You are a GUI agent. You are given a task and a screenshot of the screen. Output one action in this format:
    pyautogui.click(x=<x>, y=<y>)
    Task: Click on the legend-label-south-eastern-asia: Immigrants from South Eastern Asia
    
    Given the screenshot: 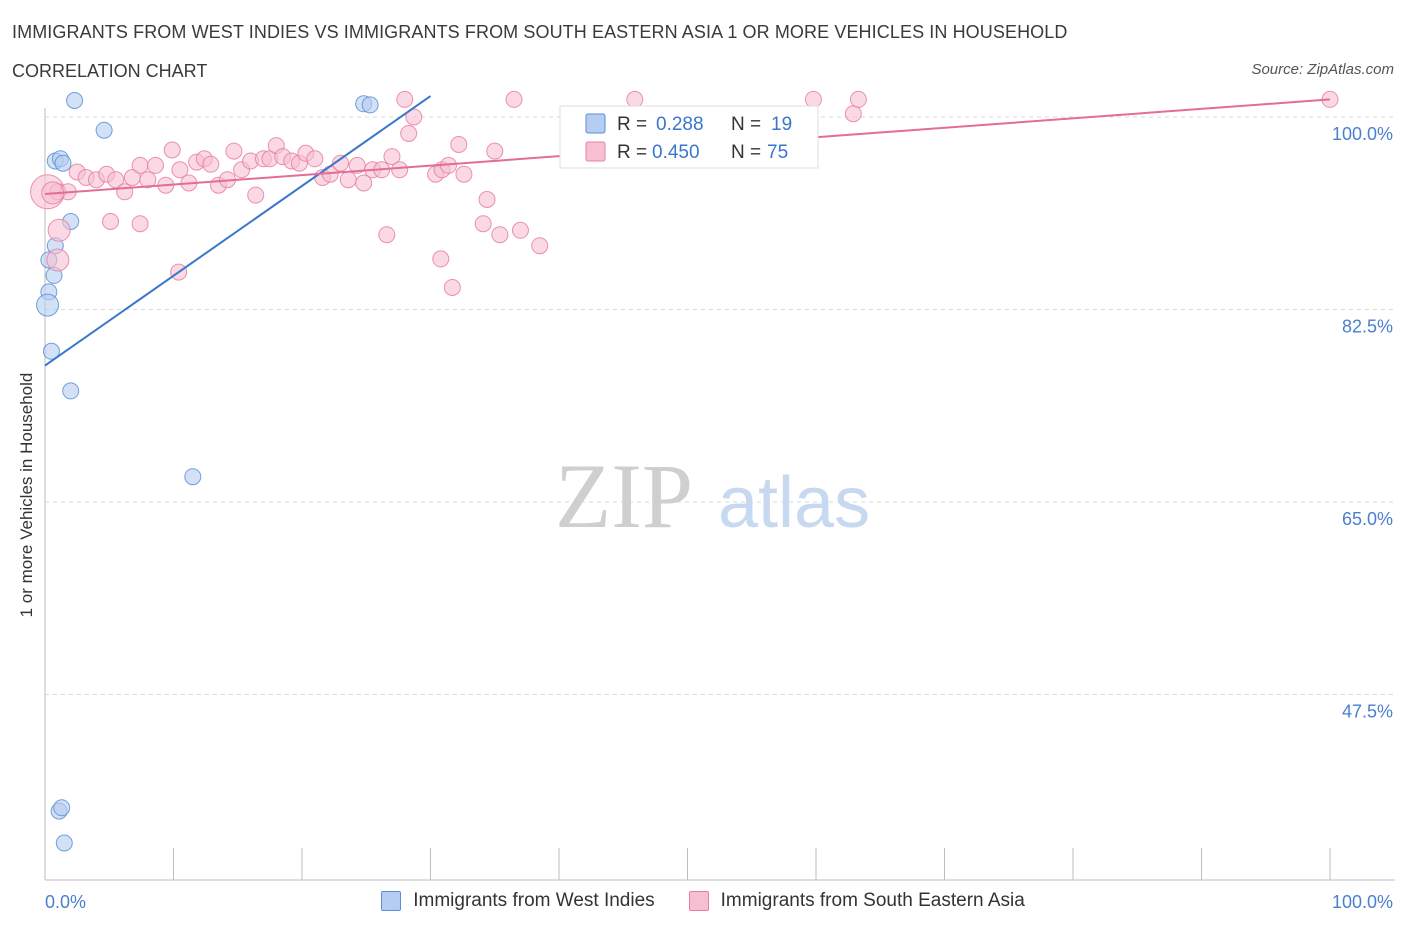 What is the action you would take?
    pyautogui.click(x=872, y=900)
    